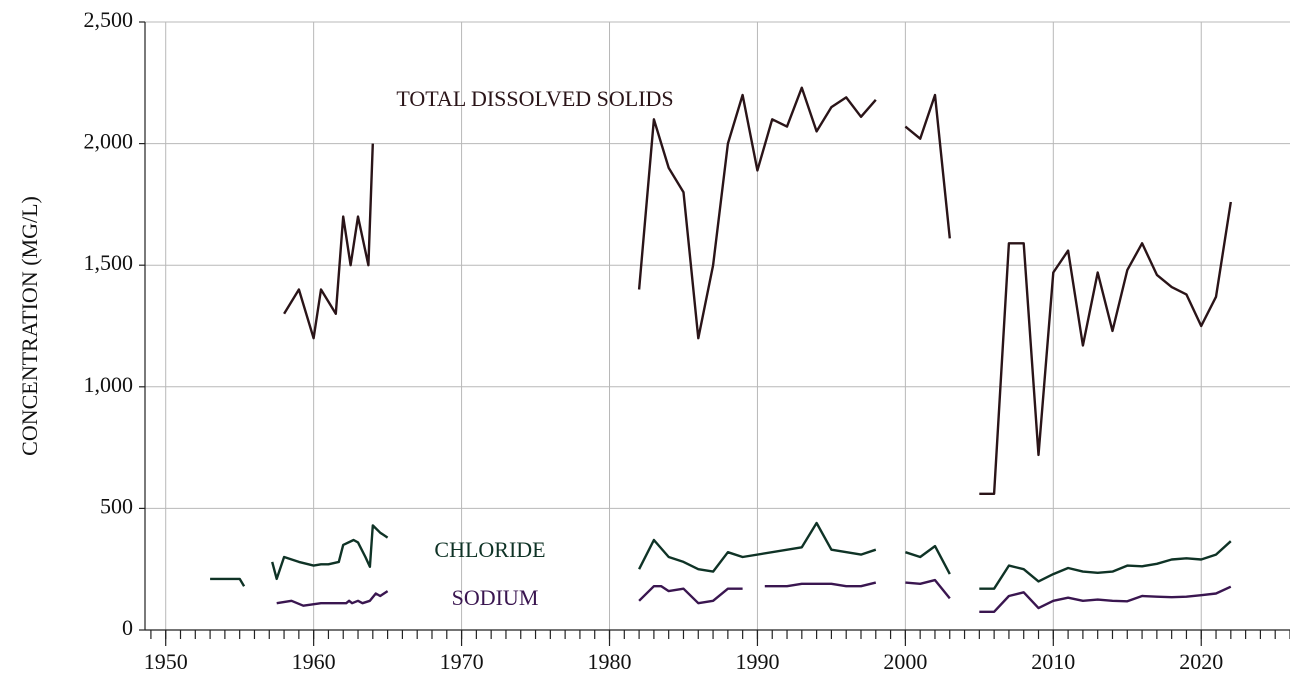 The image size is (1290, 696). What do you see at coordinates (29, 326) in the screenshot?
I see `y-axis-label: CONCENTRATION (MG/L)` at bounding box center [29, 326].